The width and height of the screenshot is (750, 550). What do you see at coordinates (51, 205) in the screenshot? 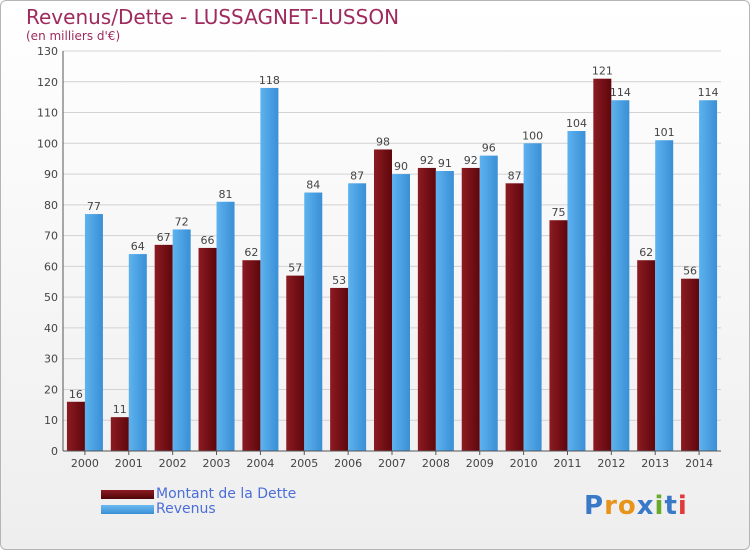
I see `y-tick-label: 80` at bounding box center [51, 205].